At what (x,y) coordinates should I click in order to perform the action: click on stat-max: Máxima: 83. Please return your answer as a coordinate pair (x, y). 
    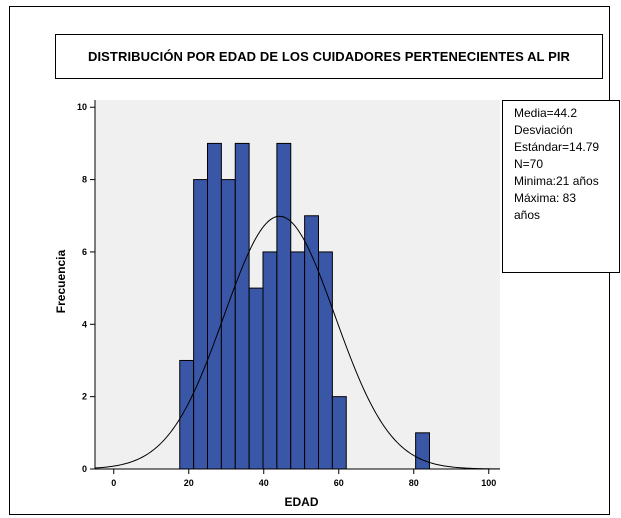
    Looking at the image, I should click on (545, 198).